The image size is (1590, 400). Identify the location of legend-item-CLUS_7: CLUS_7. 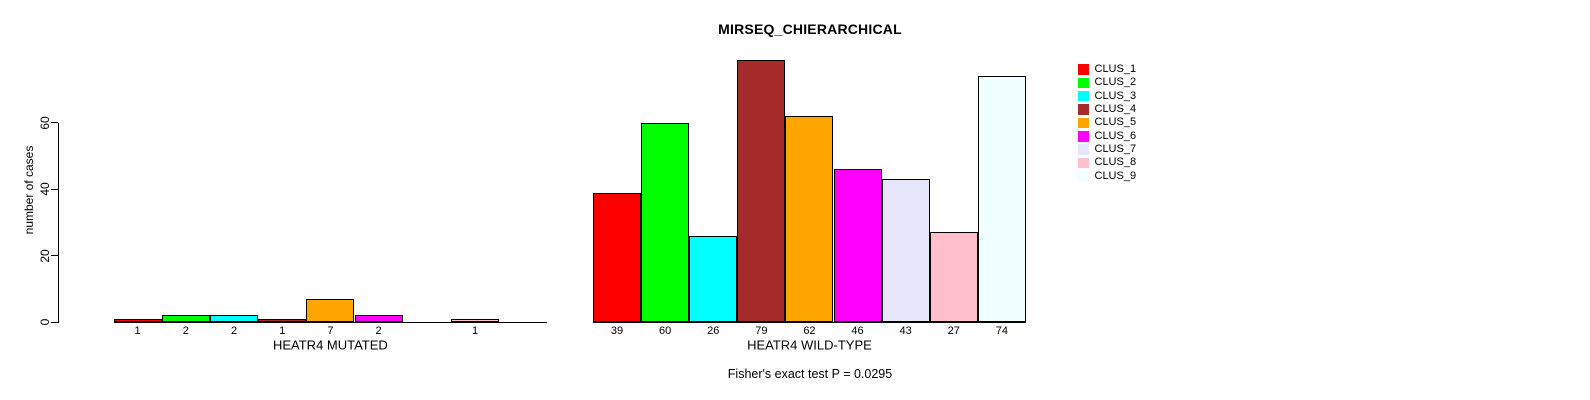
(1107, 149).